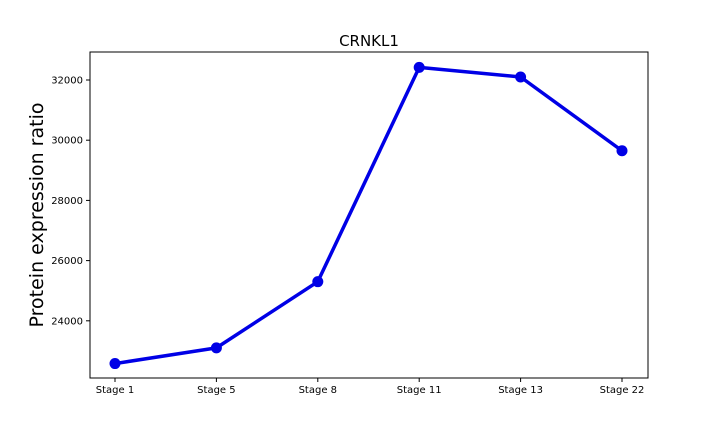 This screenshot has height=432, width=720. Describe the element at coordinates (216, 390) in the screenshot. I see `x-tick-label: Stage 5` at that location.